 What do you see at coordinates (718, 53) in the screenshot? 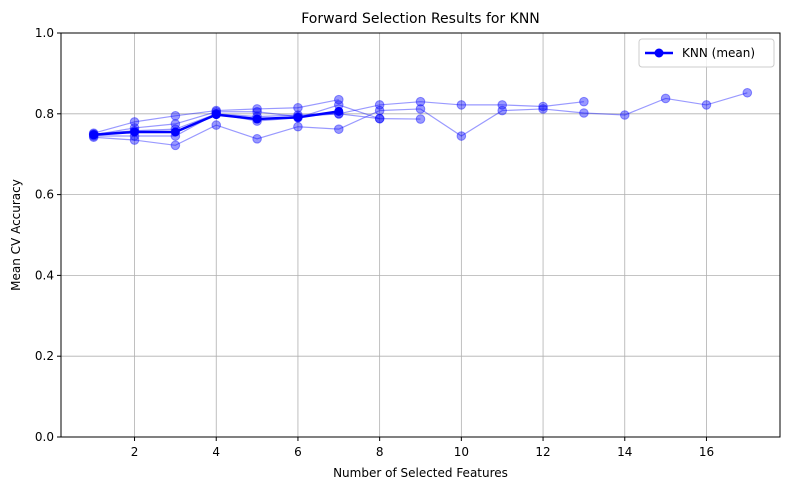
I see `legend-label: KNN (mean)` at bounding box center [718, 53].